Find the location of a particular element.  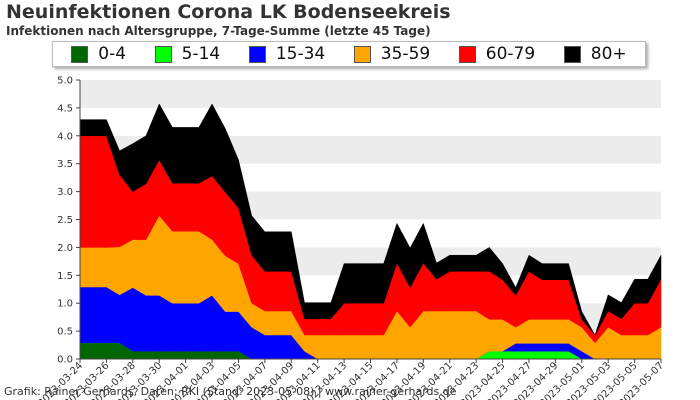

y-tick-label: 2.5 is located at coordinates (65, 220).